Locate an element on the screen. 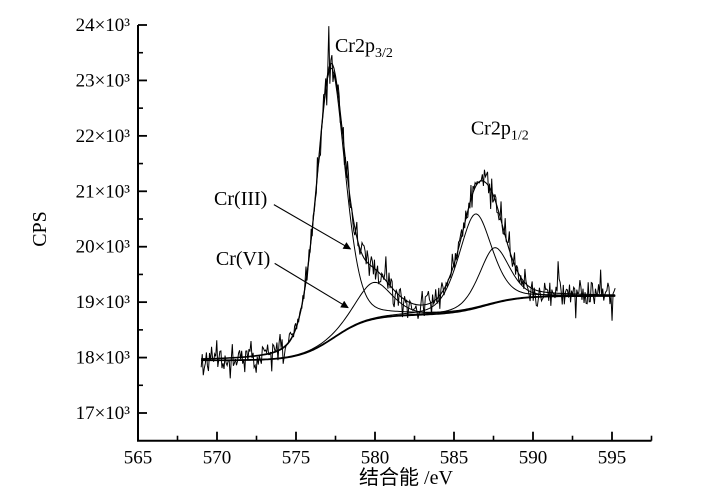 This screenshot has height=497, width=714. y-axis-tick-label: 22×10³ is located at coordinates (103, 136).